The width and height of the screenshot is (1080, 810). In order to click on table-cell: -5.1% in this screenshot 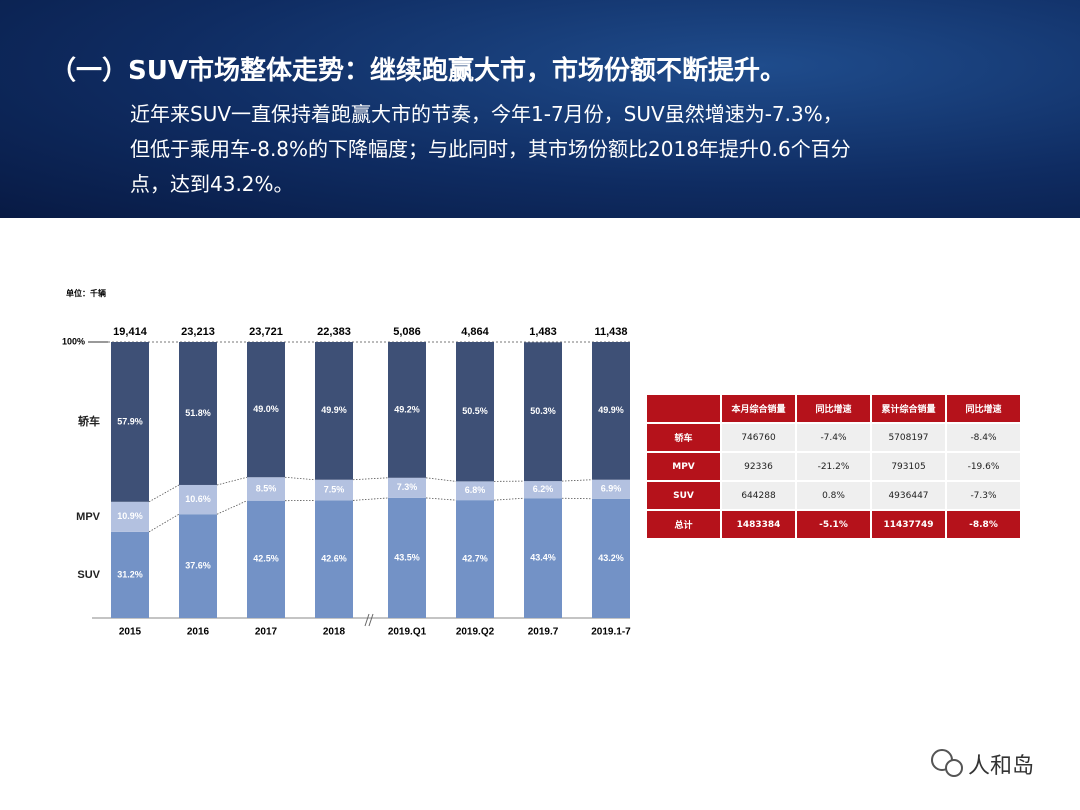, I will do `click(833, 524)`.